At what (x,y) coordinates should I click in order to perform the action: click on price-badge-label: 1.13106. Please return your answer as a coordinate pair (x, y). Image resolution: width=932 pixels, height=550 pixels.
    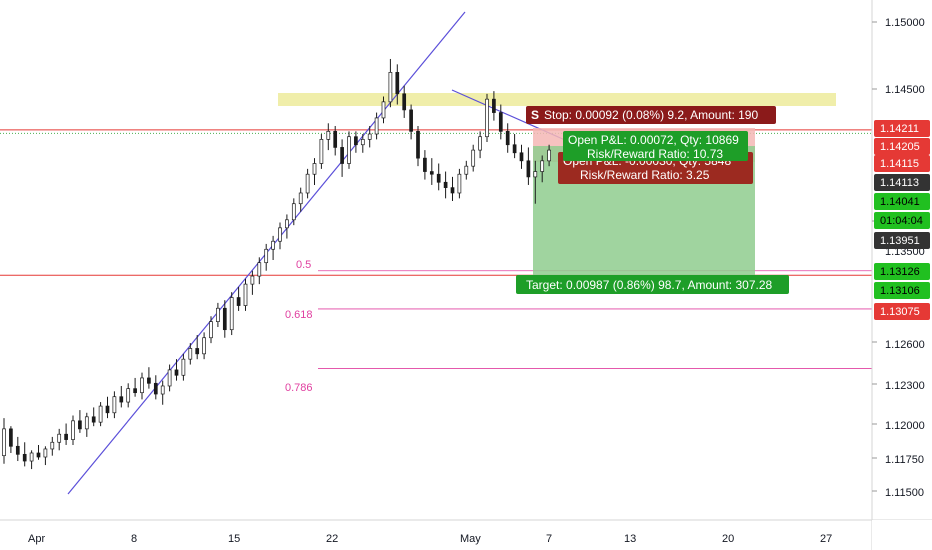
    Looking at the image, I should click on (900, 291).